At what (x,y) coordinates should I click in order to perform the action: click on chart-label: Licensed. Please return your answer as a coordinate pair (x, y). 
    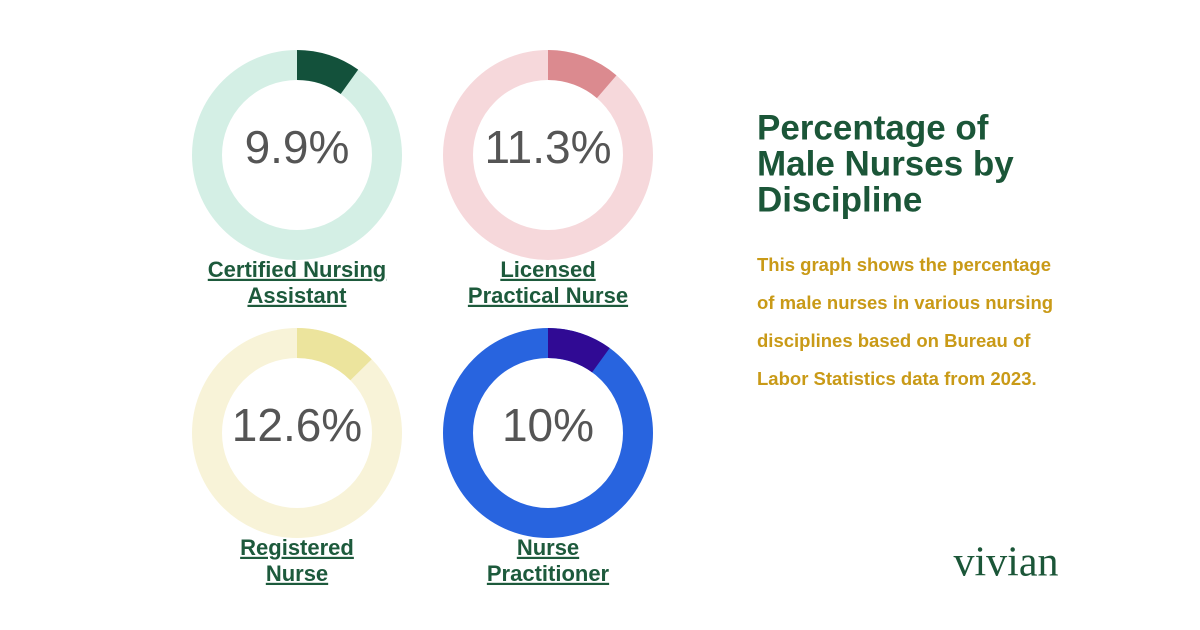
    Looking at the image, I should click on (547, 269).